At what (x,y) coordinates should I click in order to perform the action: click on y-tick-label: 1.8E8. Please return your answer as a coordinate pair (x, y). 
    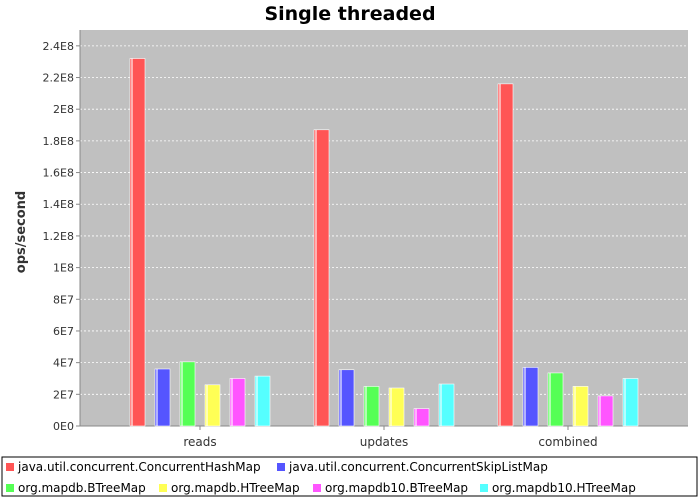
    Looking at the image, I should click on (58, 141).